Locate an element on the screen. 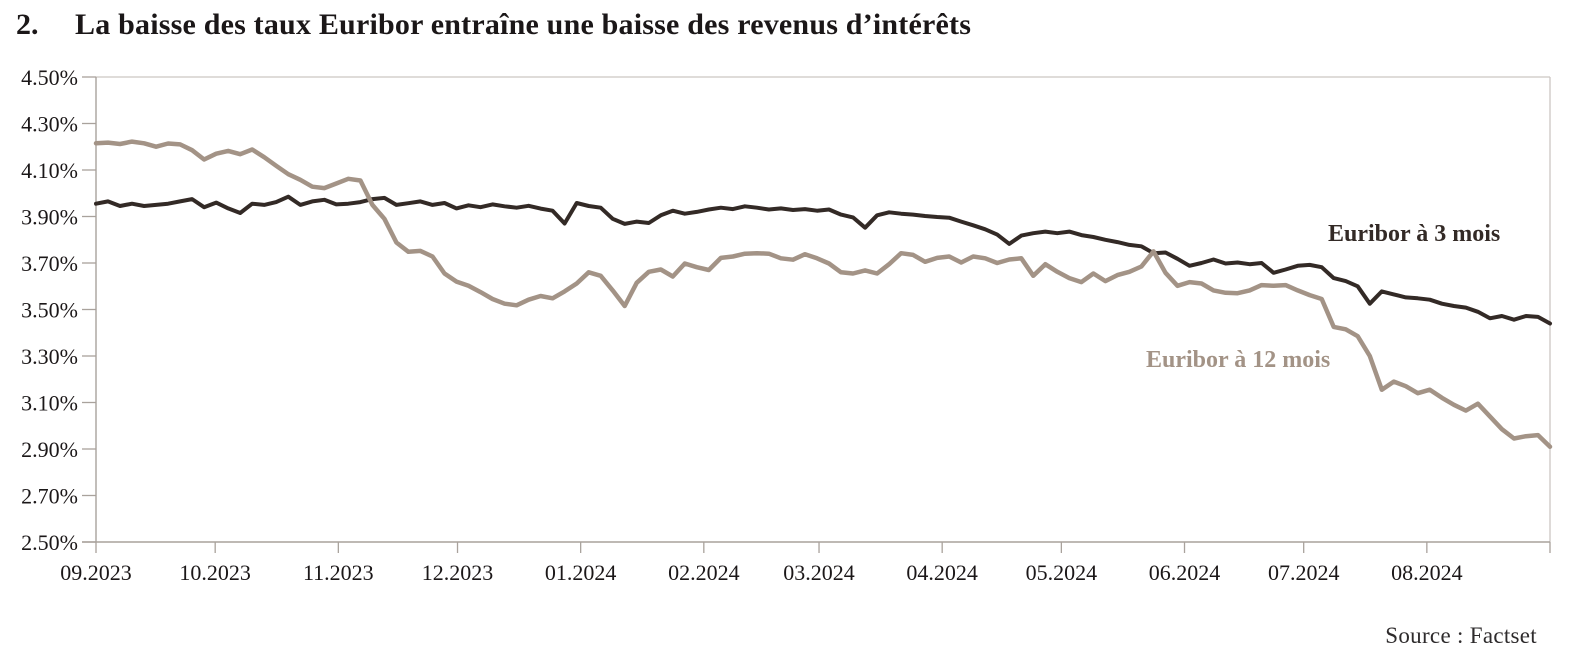  series-label-euribor-12m: Euribor à 12 mois is located at coordinates (1238, 360).